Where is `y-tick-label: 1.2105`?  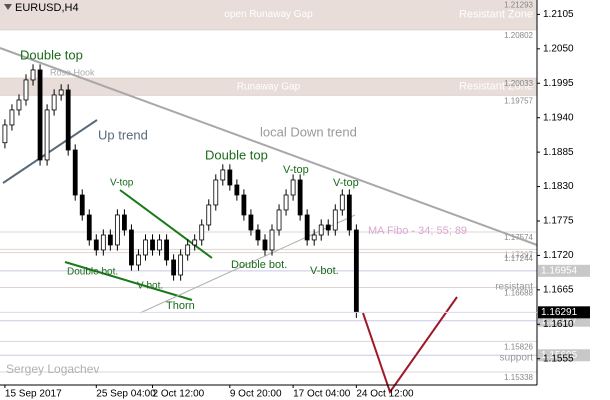
y-tick-label: 1.2105 is located at coordinates (558, 14).